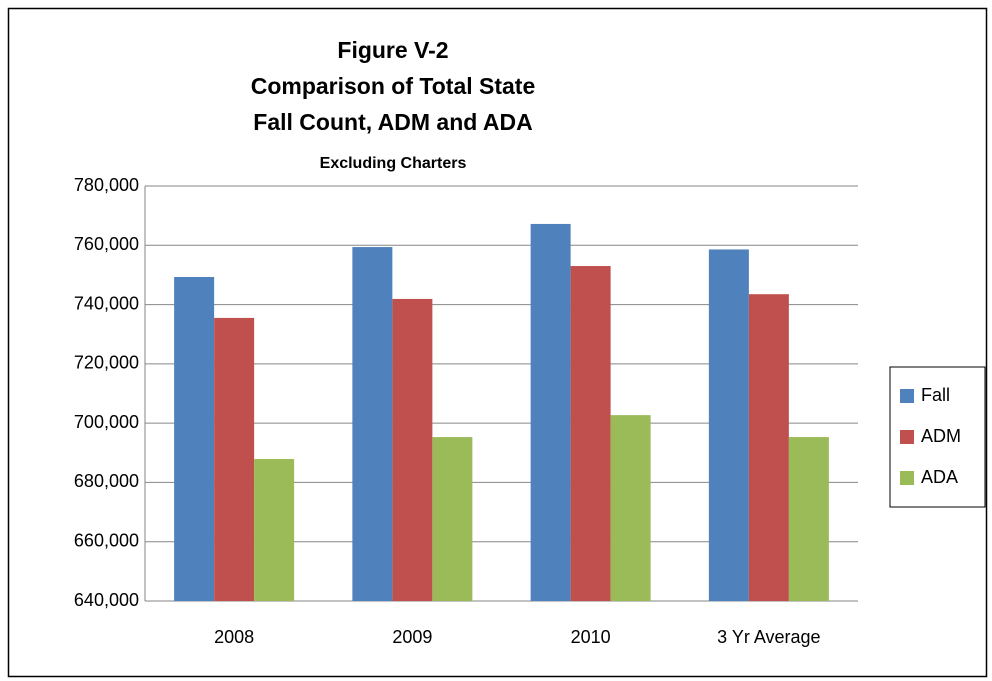 The image size is (992, 681). Describe the element at coordinates (939, 477) in the screenshot. I see `legend-label: ADA` at that location.